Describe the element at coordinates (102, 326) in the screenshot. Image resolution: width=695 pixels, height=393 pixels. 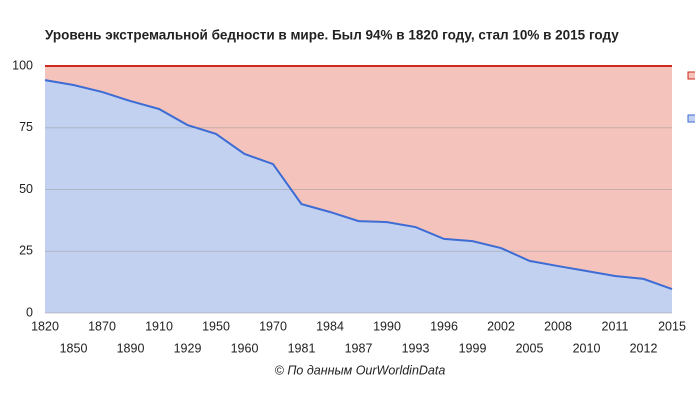
I see `x-tick-label: 1870` at that location.